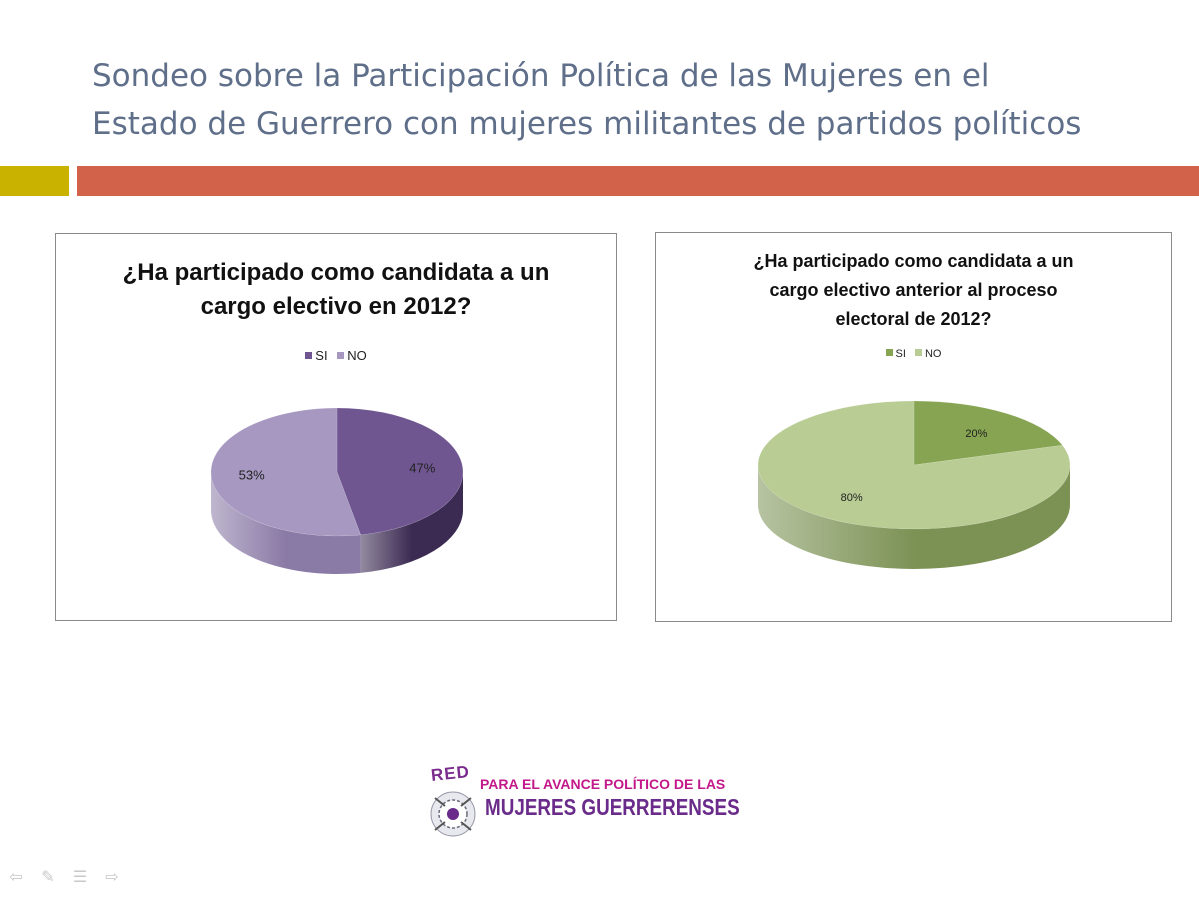 The image size is (1199, 898). I want to click on pie-chart-before-2012-plot: 20% 80%, so click(914, 484).